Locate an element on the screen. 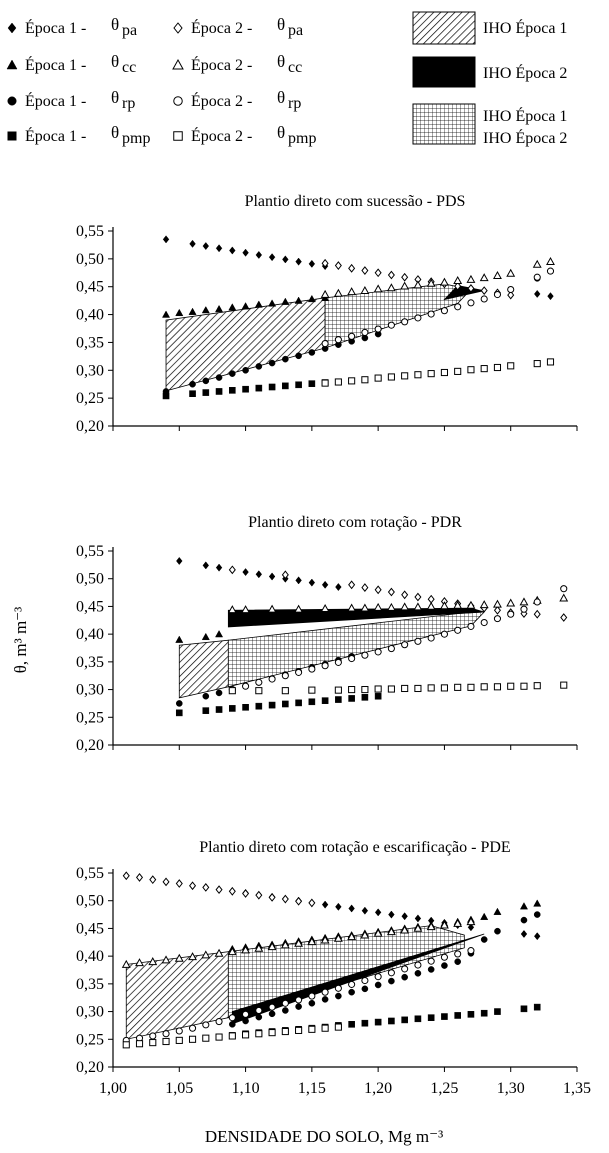 The height and width of the screenshot is (1153, 609). x-tick-label: 1,30 is located at coordinates (511, 1088).